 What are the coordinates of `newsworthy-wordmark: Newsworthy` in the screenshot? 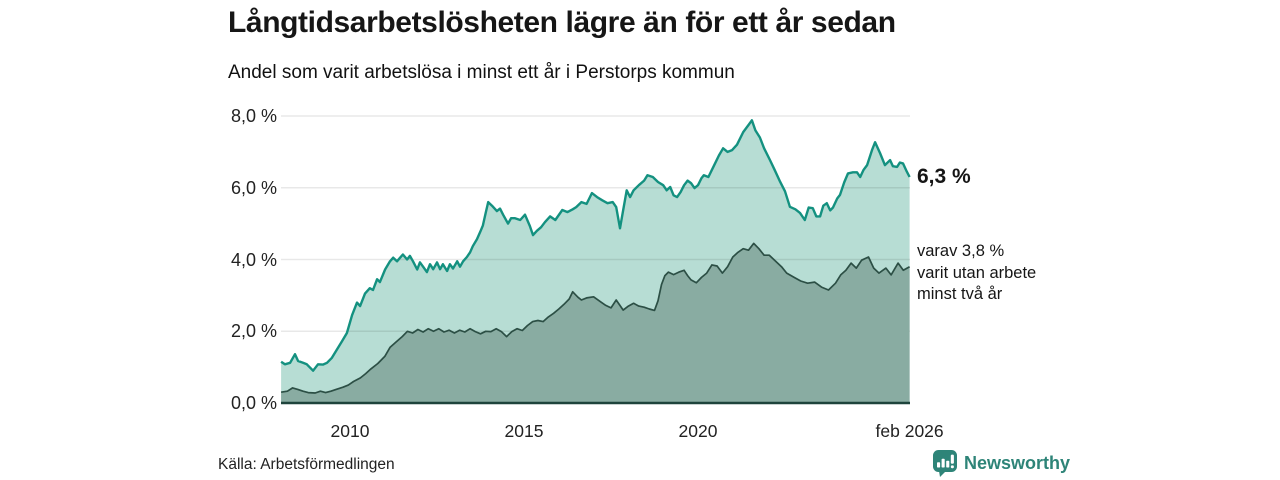 It's located at (1017, 463).